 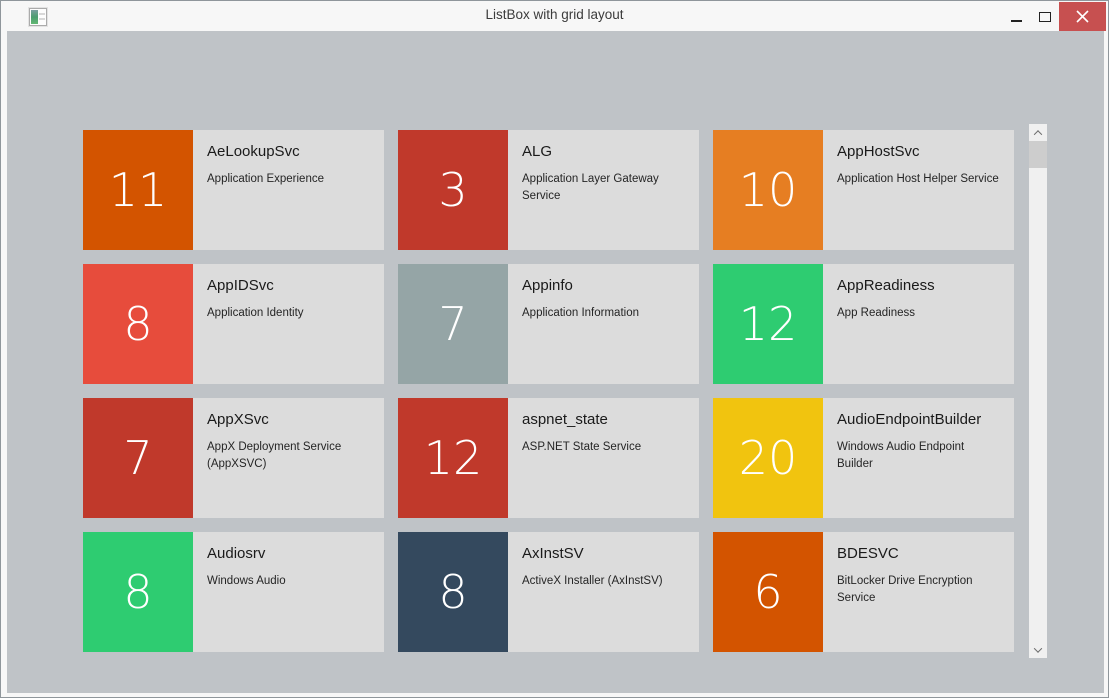 What do you see at coordinates (1038, 391) in the screenshot?
I see `vertical-scrollbar` at bounding box center [1038, 391].